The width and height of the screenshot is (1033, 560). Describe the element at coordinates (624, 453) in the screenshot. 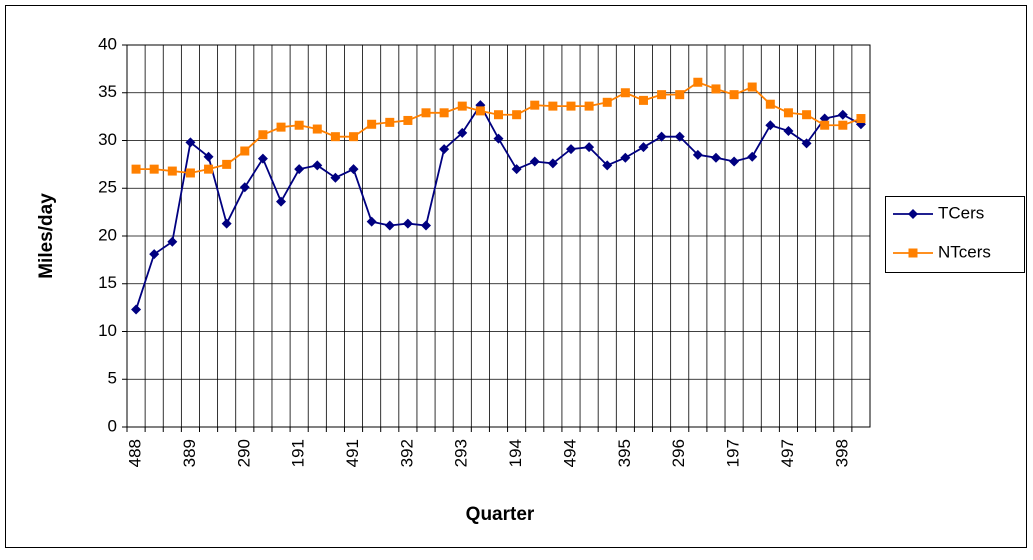

I see `x-tick-label: 395` at that location.